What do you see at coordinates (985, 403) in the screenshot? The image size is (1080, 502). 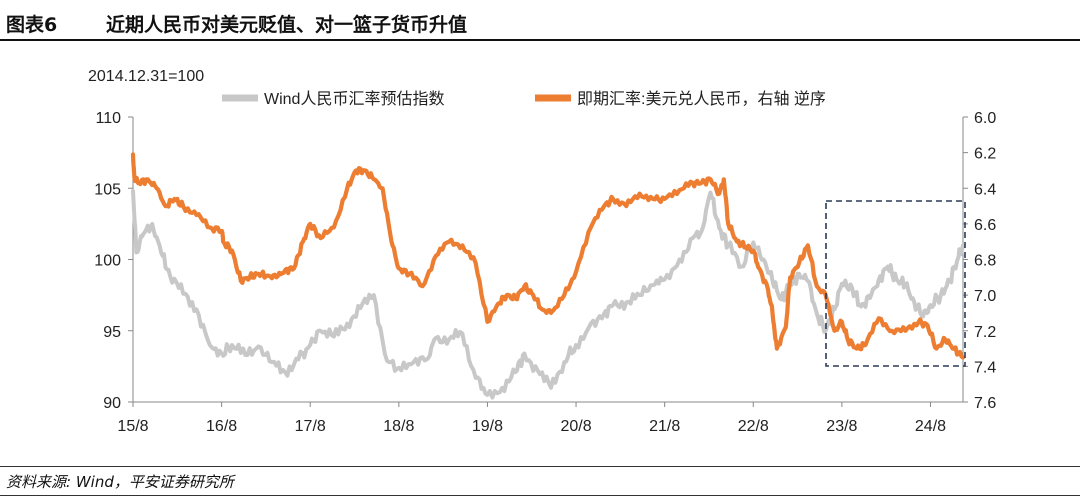 I see `right-tick-label: 7.6` at bounding box center [985, 403].